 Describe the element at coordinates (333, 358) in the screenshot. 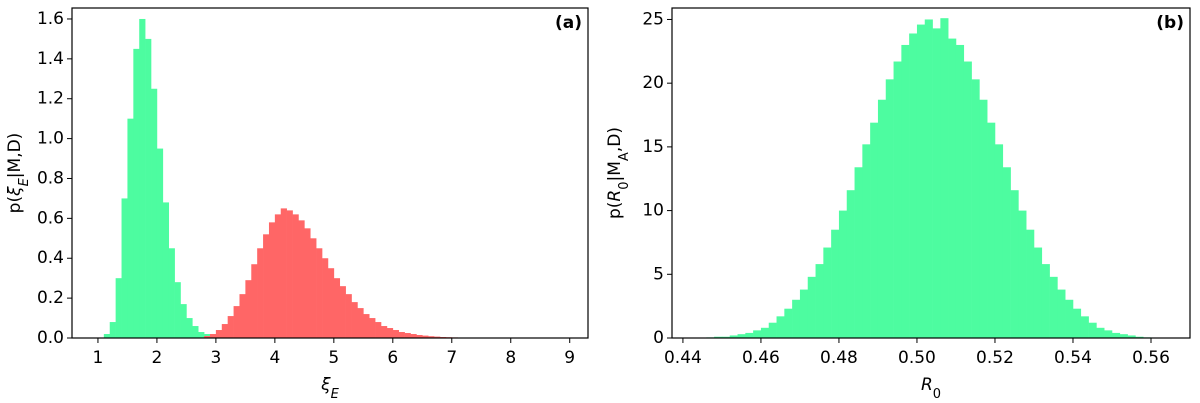

I see `x-tick-label: 5` at that location.